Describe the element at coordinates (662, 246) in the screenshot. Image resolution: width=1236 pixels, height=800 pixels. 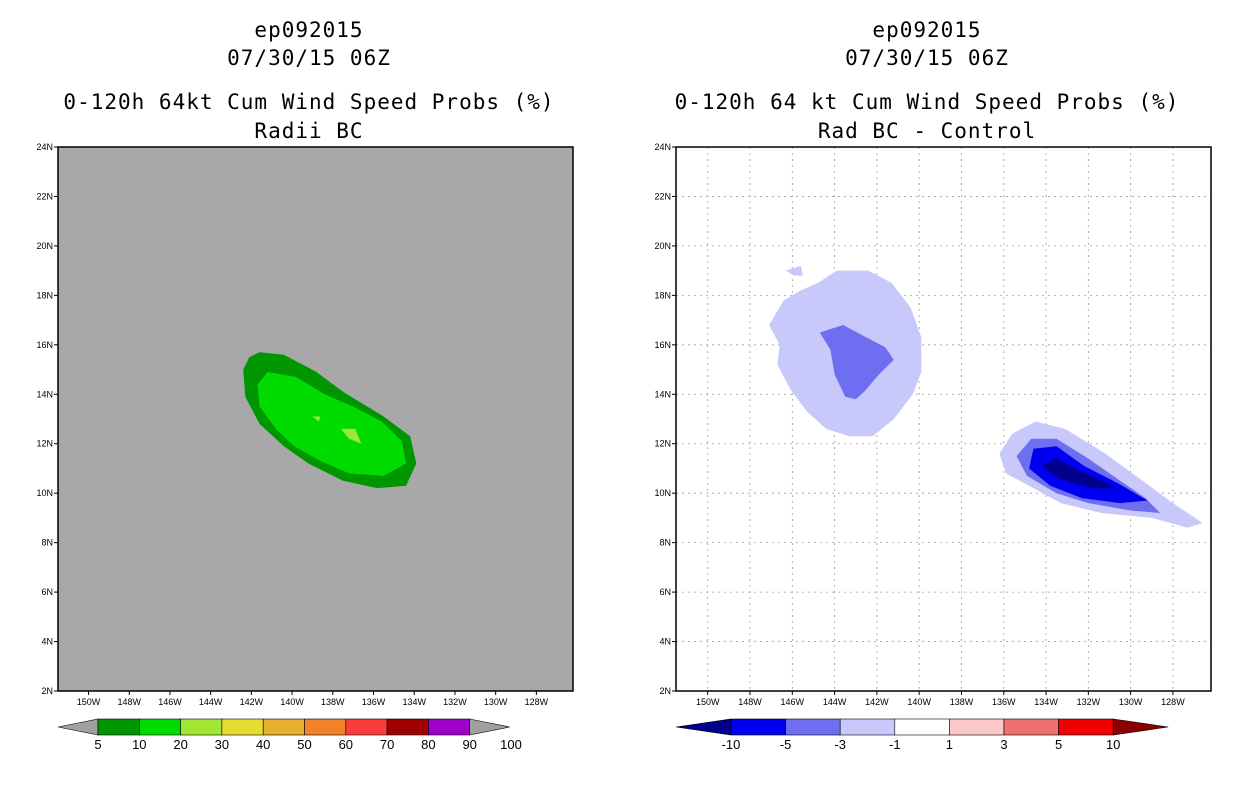
I see `y-tick-label: 20N` at that location.